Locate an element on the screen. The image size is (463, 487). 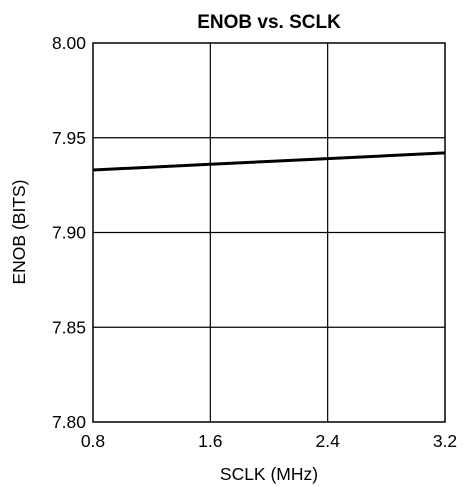
x-tick-label: 1.6 is located at coordinates (210, 441).